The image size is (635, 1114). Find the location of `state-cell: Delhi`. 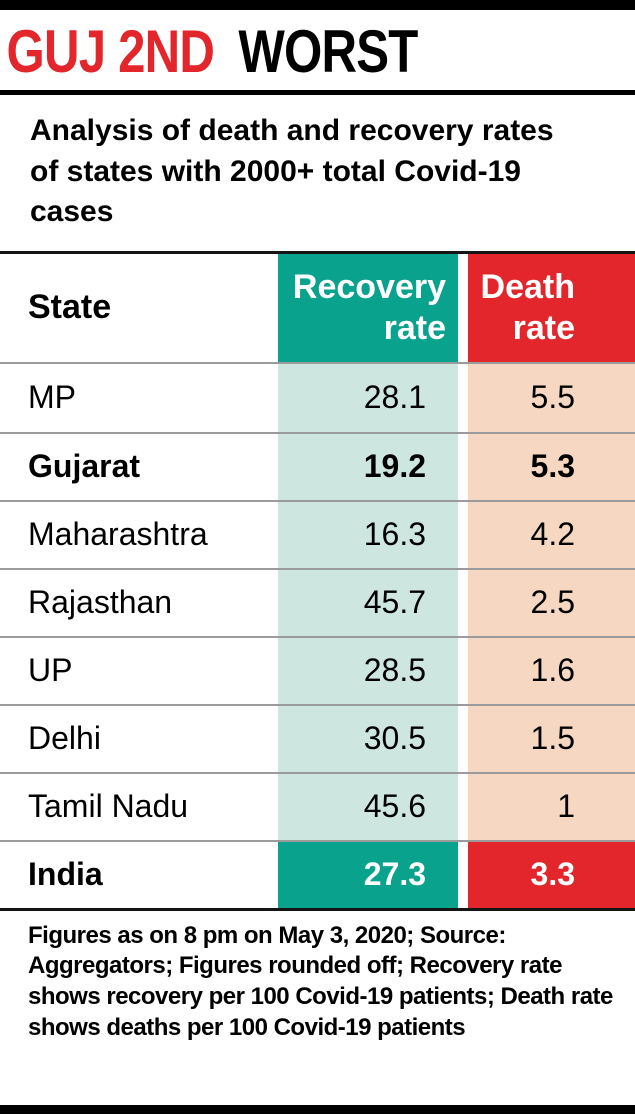

state-cell: Delhi is located at coordinates (64, 738).